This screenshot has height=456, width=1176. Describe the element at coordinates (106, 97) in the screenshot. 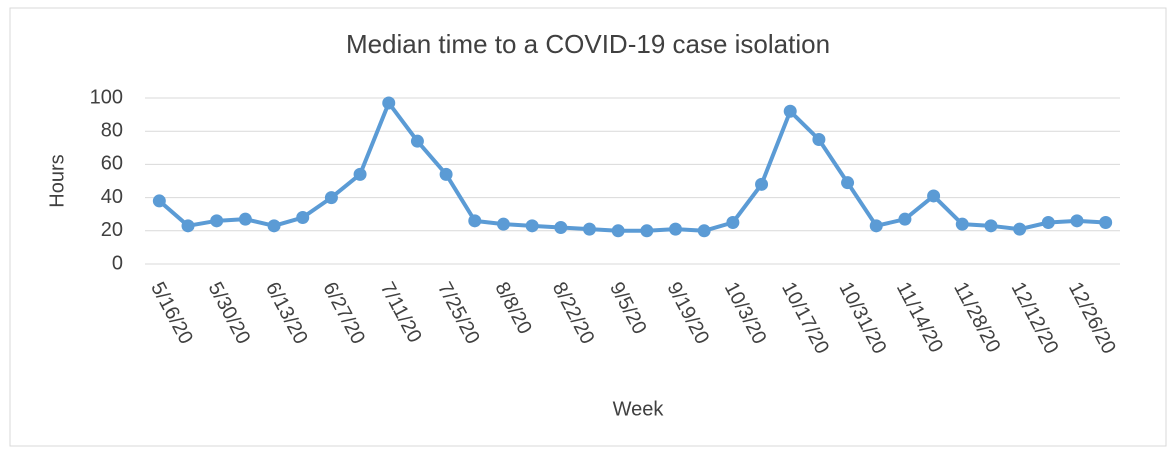

I see `y-tick-label: 100` at that location.